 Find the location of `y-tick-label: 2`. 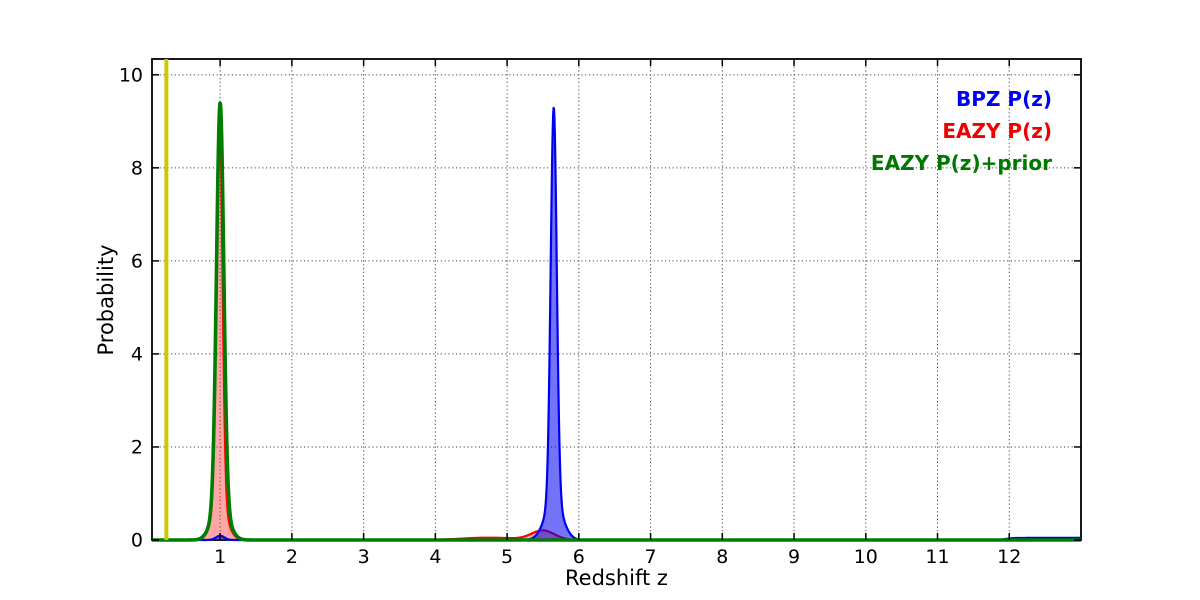

y-tick-label: 2 is located at coordinates (137, 447).